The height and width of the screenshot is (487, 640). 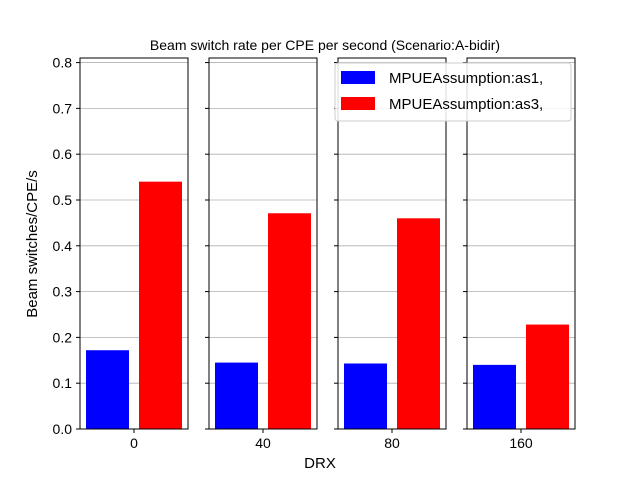 What do you see at coordinates (392, 443) in the screenshot?
I see `x-tick-label: 80` at bounding box center [392, 443].